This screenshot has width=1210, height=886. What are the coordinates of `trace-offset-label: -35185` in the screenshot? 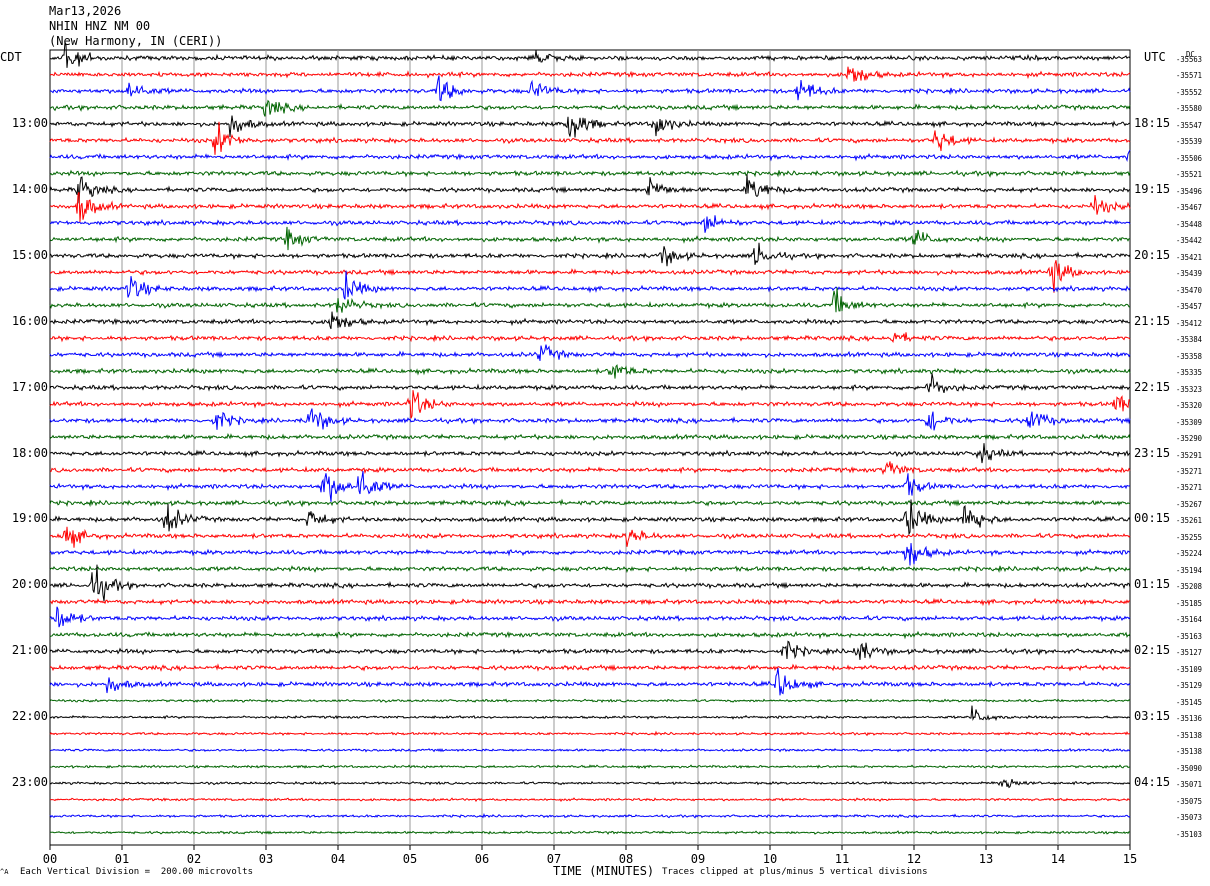 It's located at (1189, 603).